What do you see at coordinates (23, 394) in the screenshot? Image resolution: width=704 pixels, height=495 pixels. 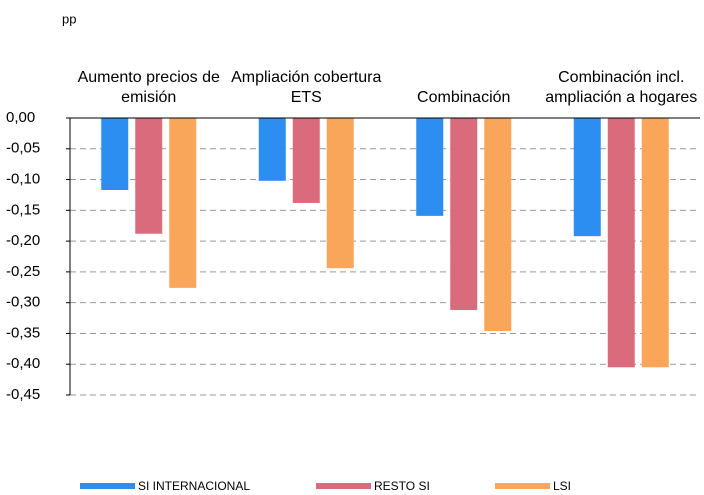 I see `y-tick-label: -0,45` at bounding box center [23, 394].